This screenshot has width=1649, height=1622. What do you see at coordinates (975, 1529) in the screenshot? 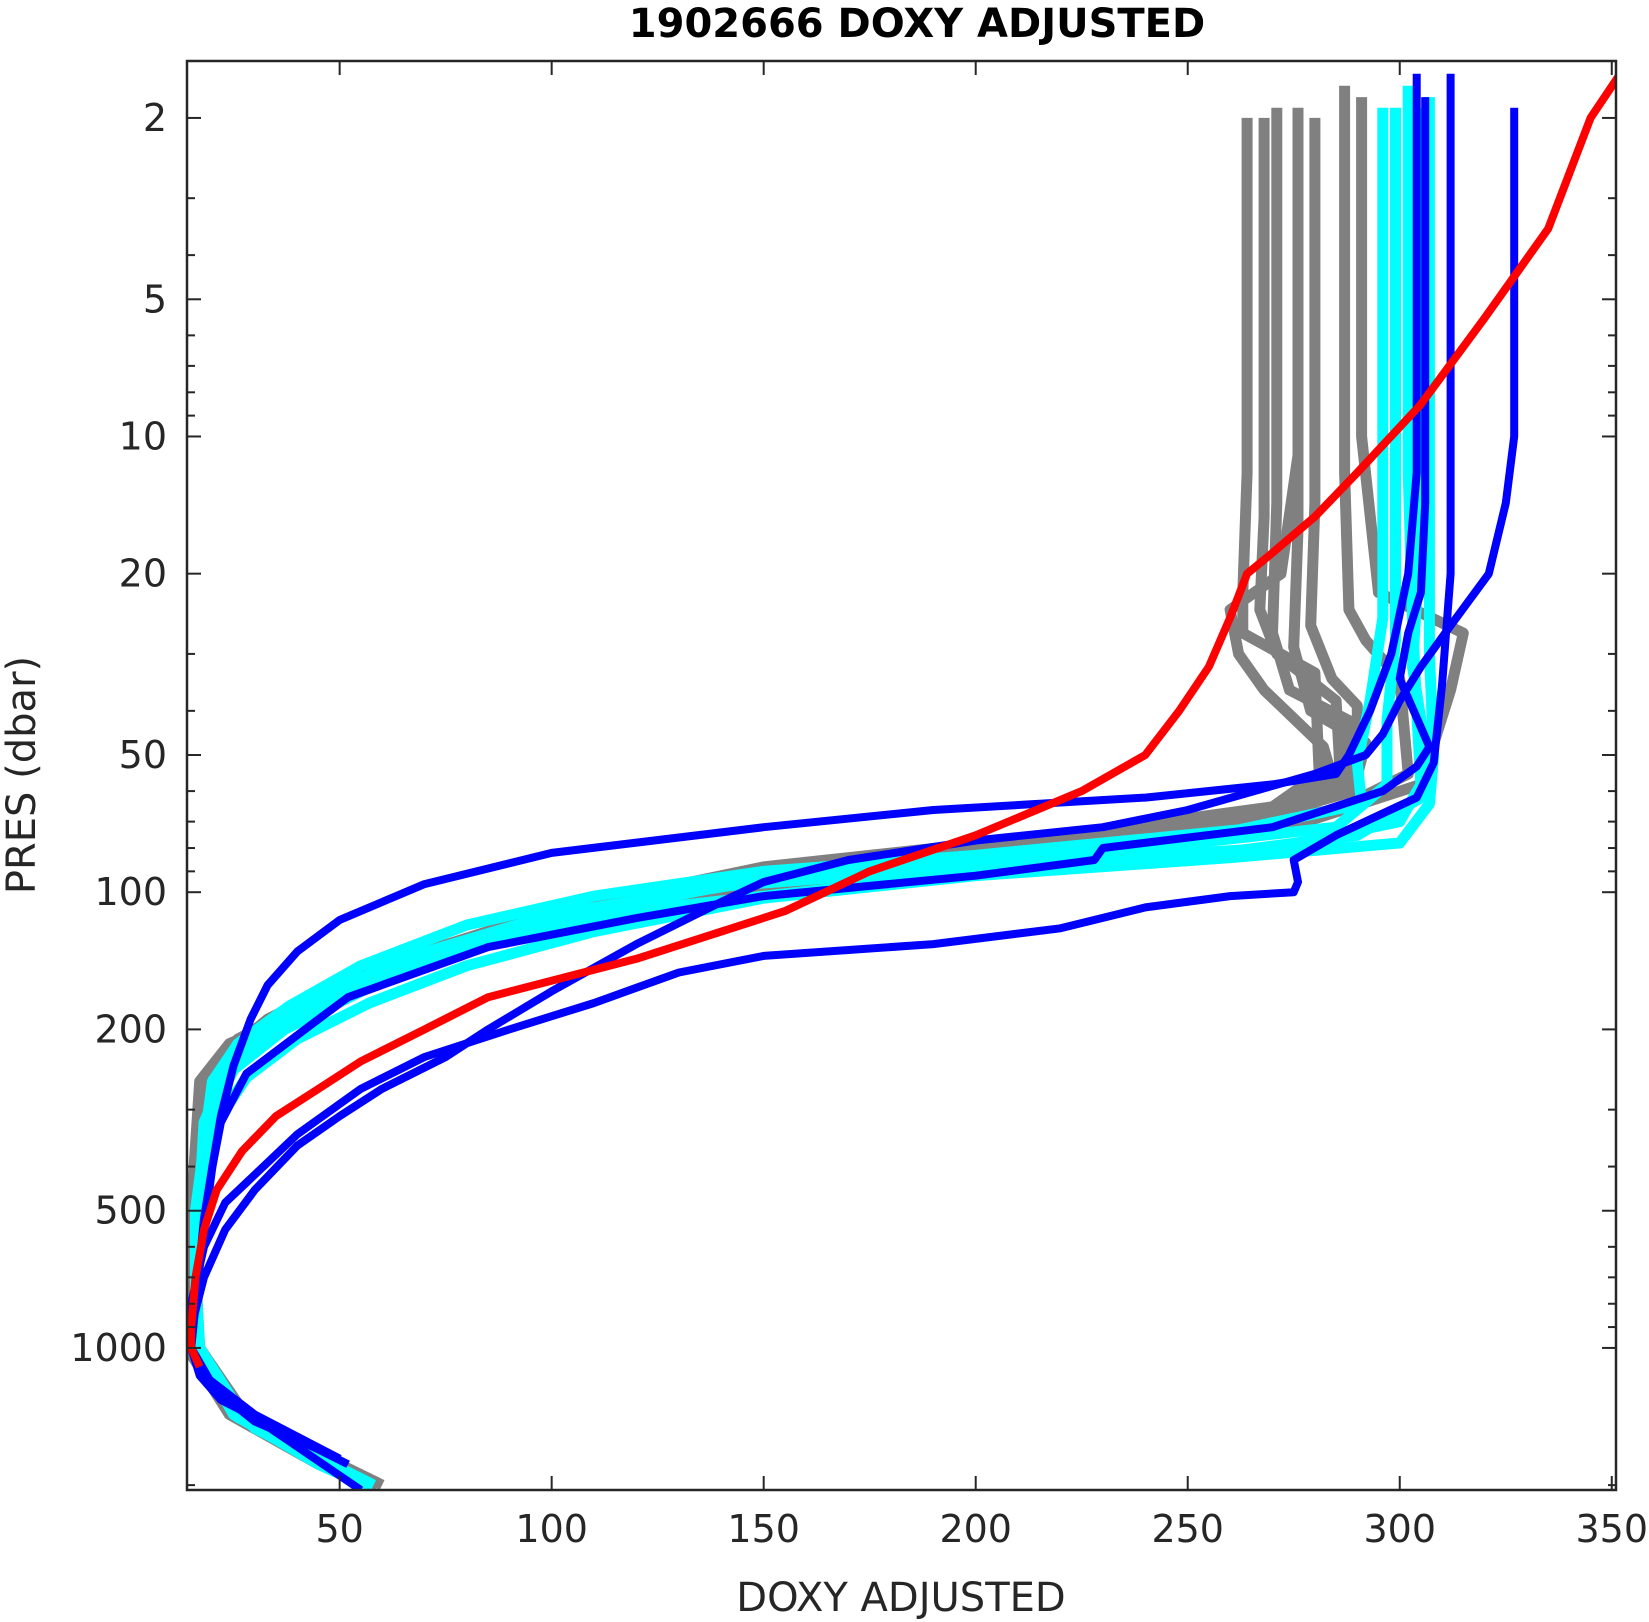
I see `x-tick-label: 200` at bounding box center [975, 1529].